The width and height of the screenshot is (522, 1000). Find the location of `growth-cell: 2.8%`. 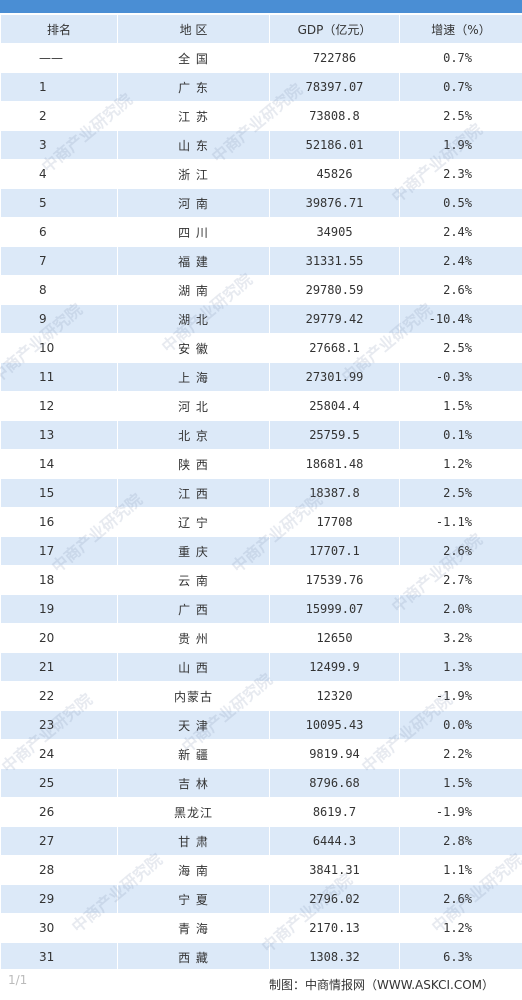

growth-cell: 2.8% is located at coordinates (460, 841).